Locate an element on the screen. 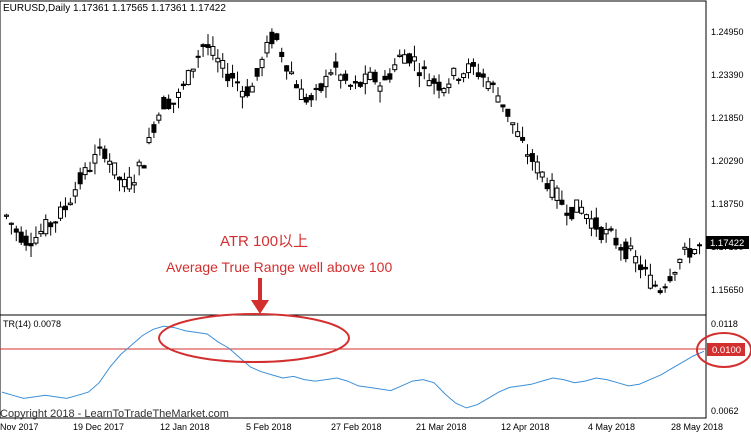  current-price-label: 1.17422 is located at coordinates (727, 243).